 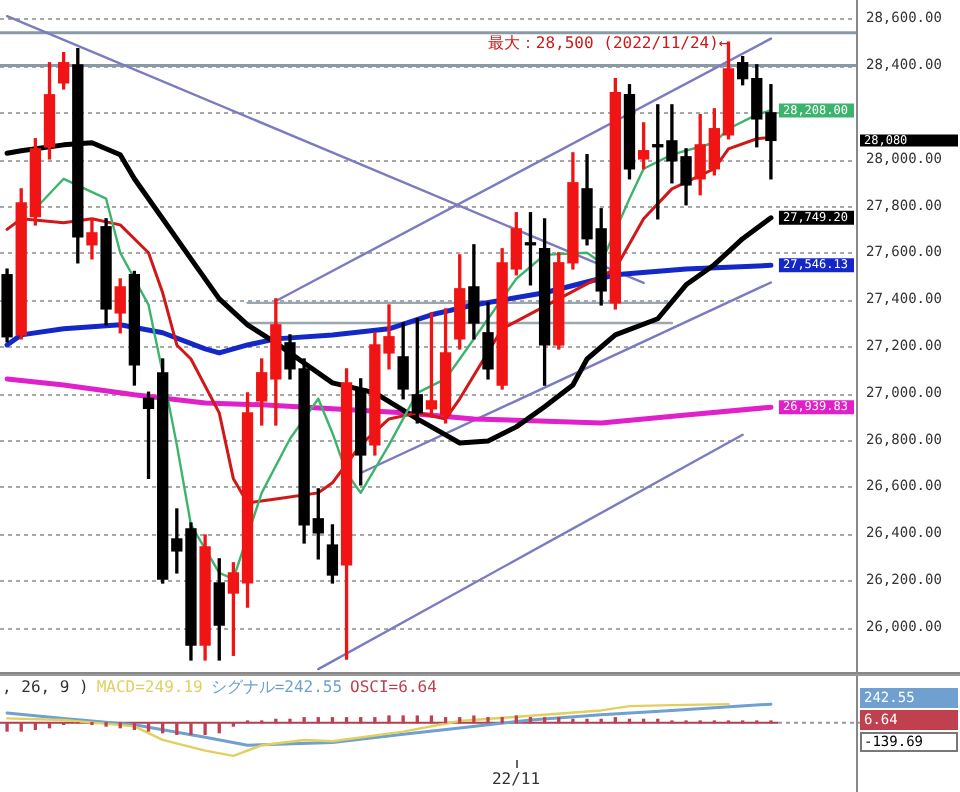 What do you see at coordinates (45, 687) in the screenshot?
I see `chart-title: , 26, 9 )` at bounding box center [45, 687].